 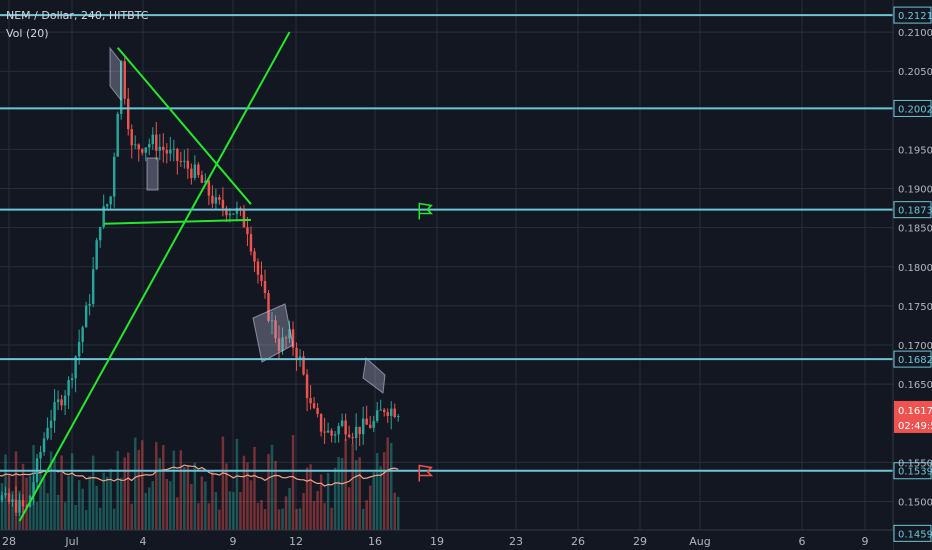 What do you see at coordinates (426, 342) in the screenshot?
I see `flag-markers` at bounding box center [426, 342].